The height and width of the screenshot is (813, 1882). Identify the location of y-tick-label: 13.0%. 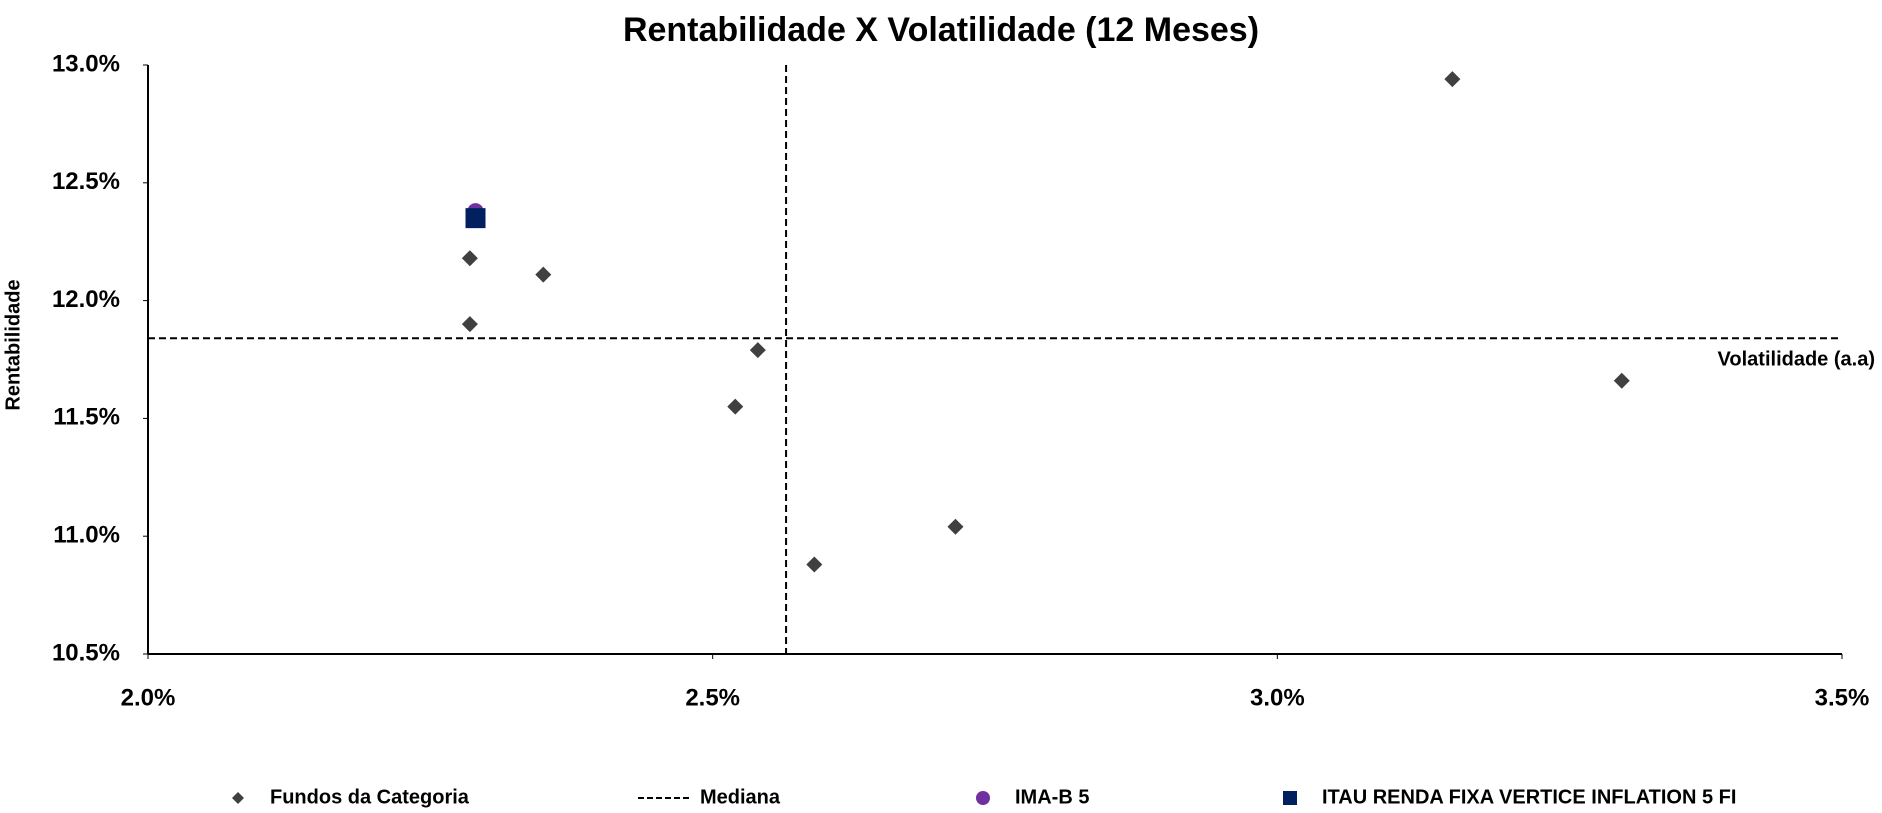
(86, 63).